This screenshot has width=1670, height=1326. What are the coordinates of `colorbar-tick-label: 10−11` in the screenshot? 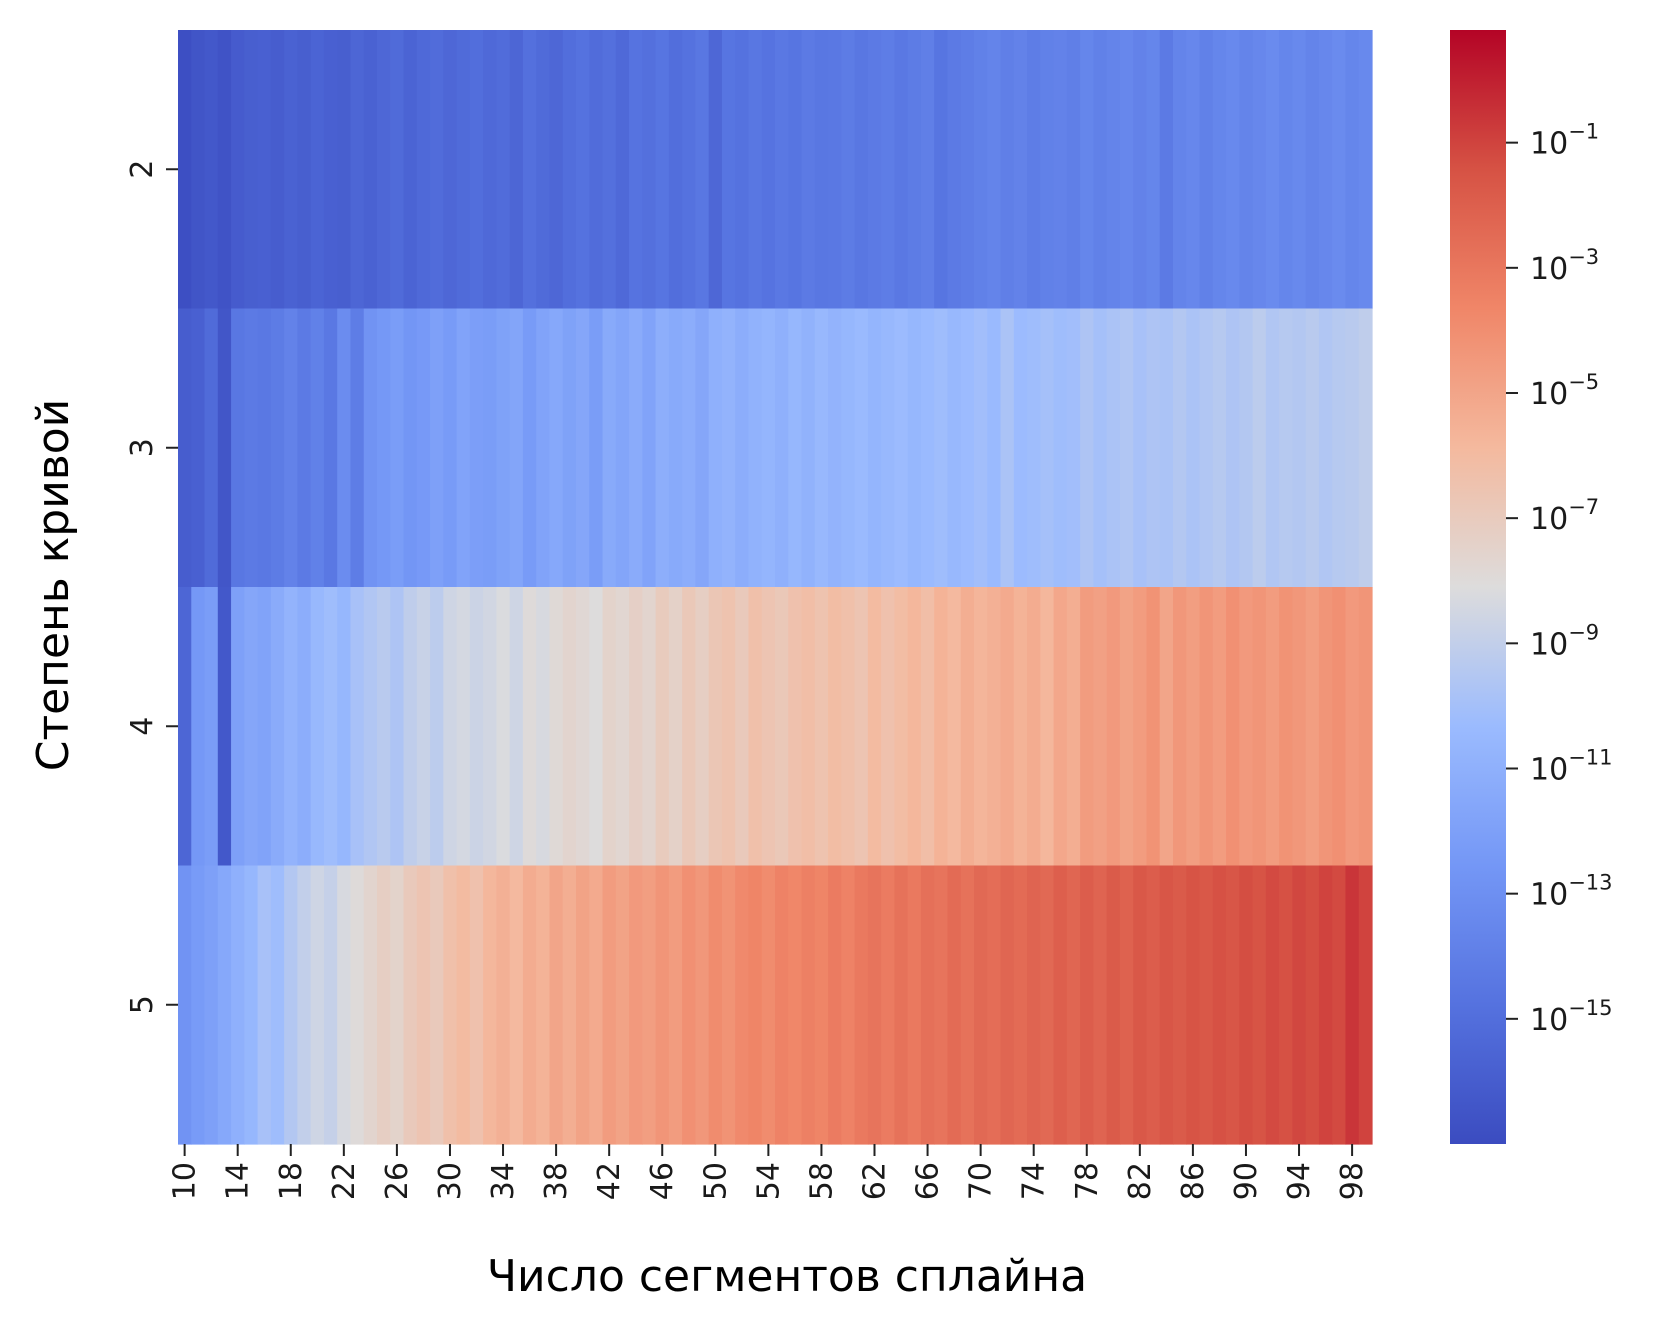 It's located at (1571, 766).